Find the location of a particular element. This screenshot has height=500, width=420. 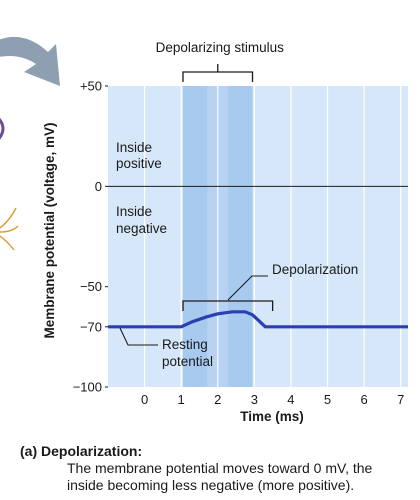

resting-label-line2: potential is located at coordinates (187, 361).